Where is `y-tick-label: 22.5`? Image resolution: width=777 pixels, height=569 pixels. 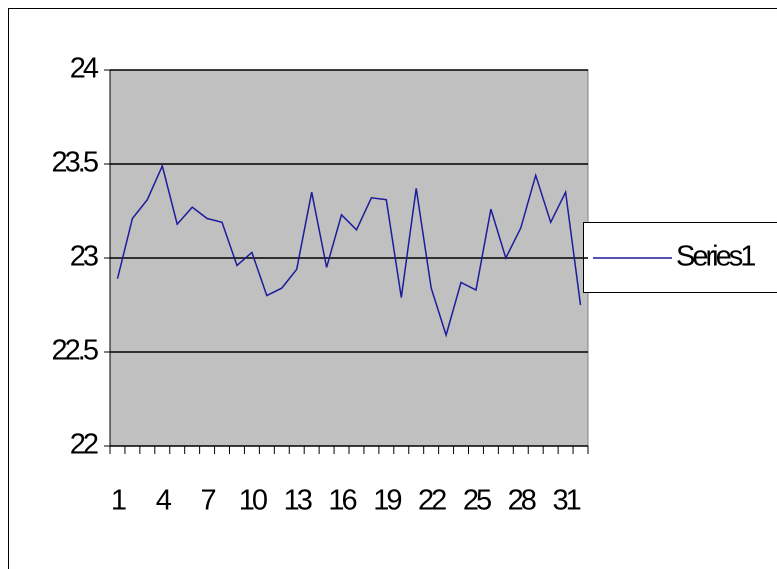
y-tick-label: 22.5 is located at coordinates (75, 351).